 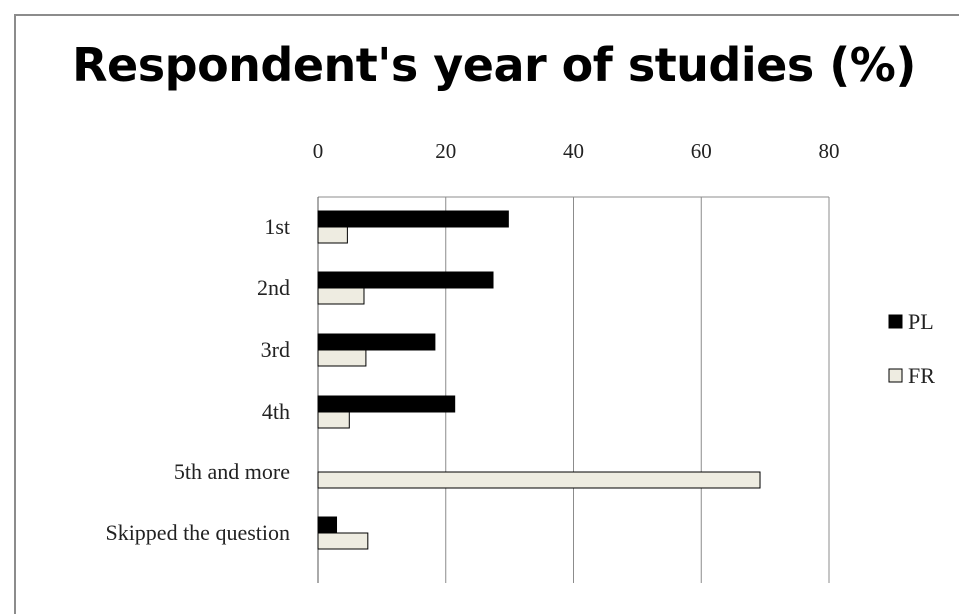 I want to click on x-tick-label: 0, so click(x=318, y=151).